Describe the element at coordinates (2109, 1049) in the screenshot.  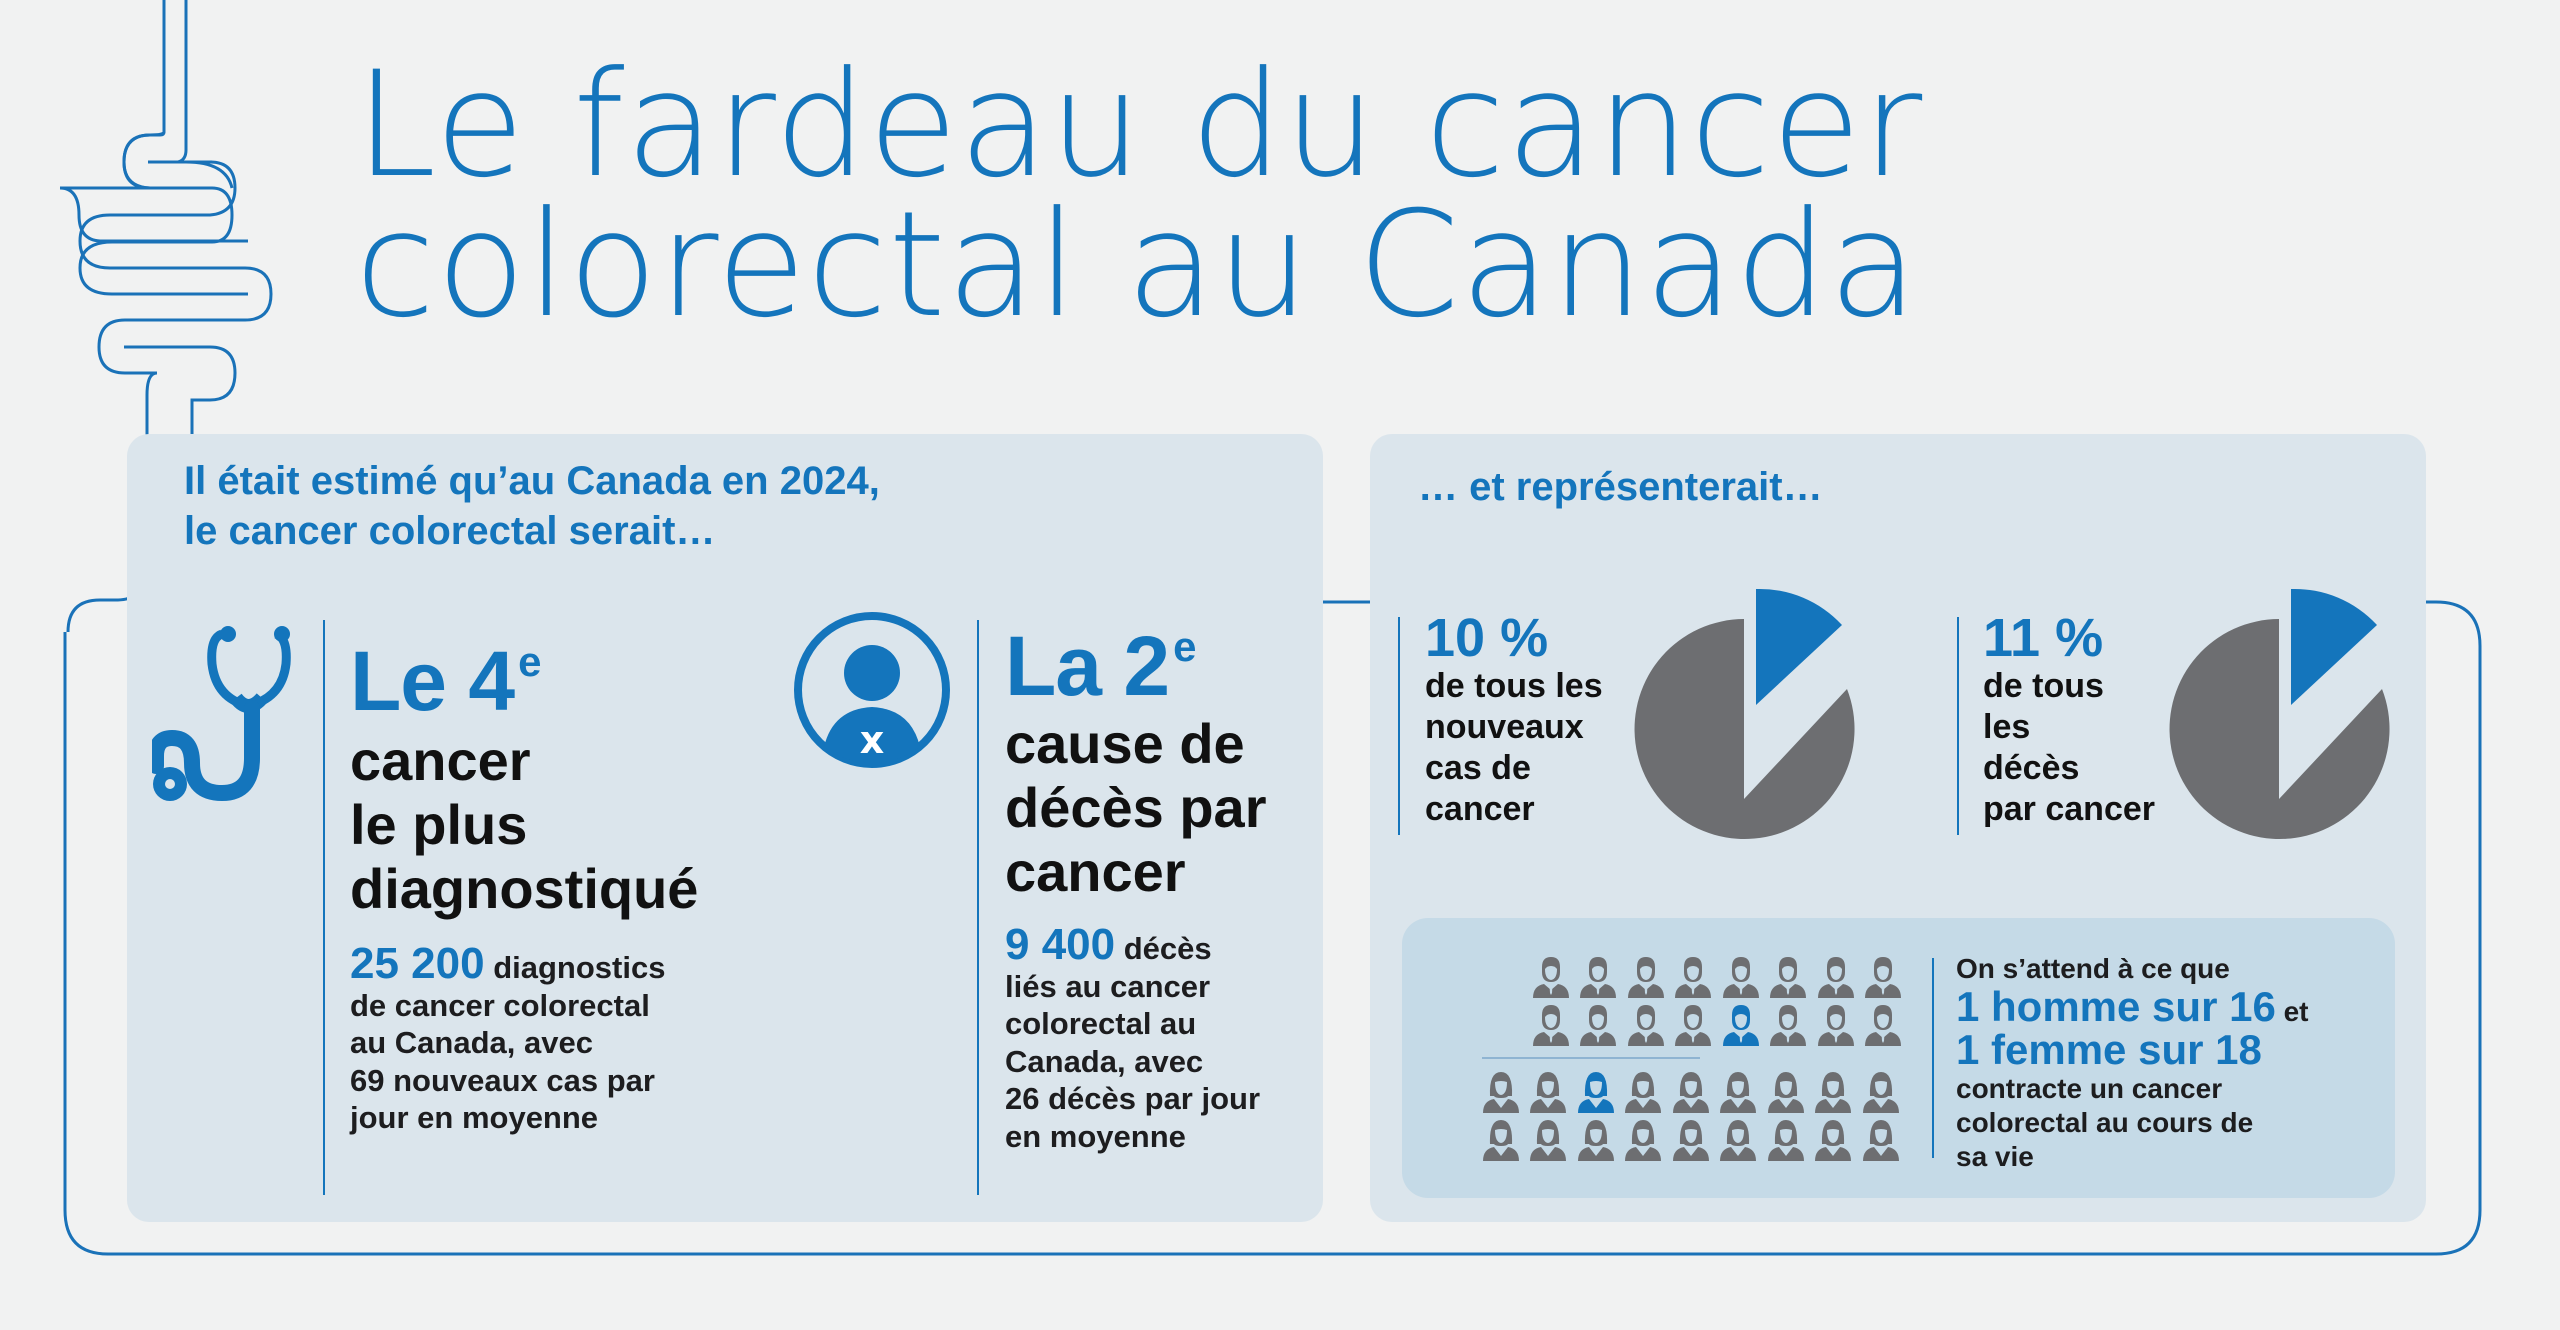
I see `women-odds: 1 femme sur 18` at that location.